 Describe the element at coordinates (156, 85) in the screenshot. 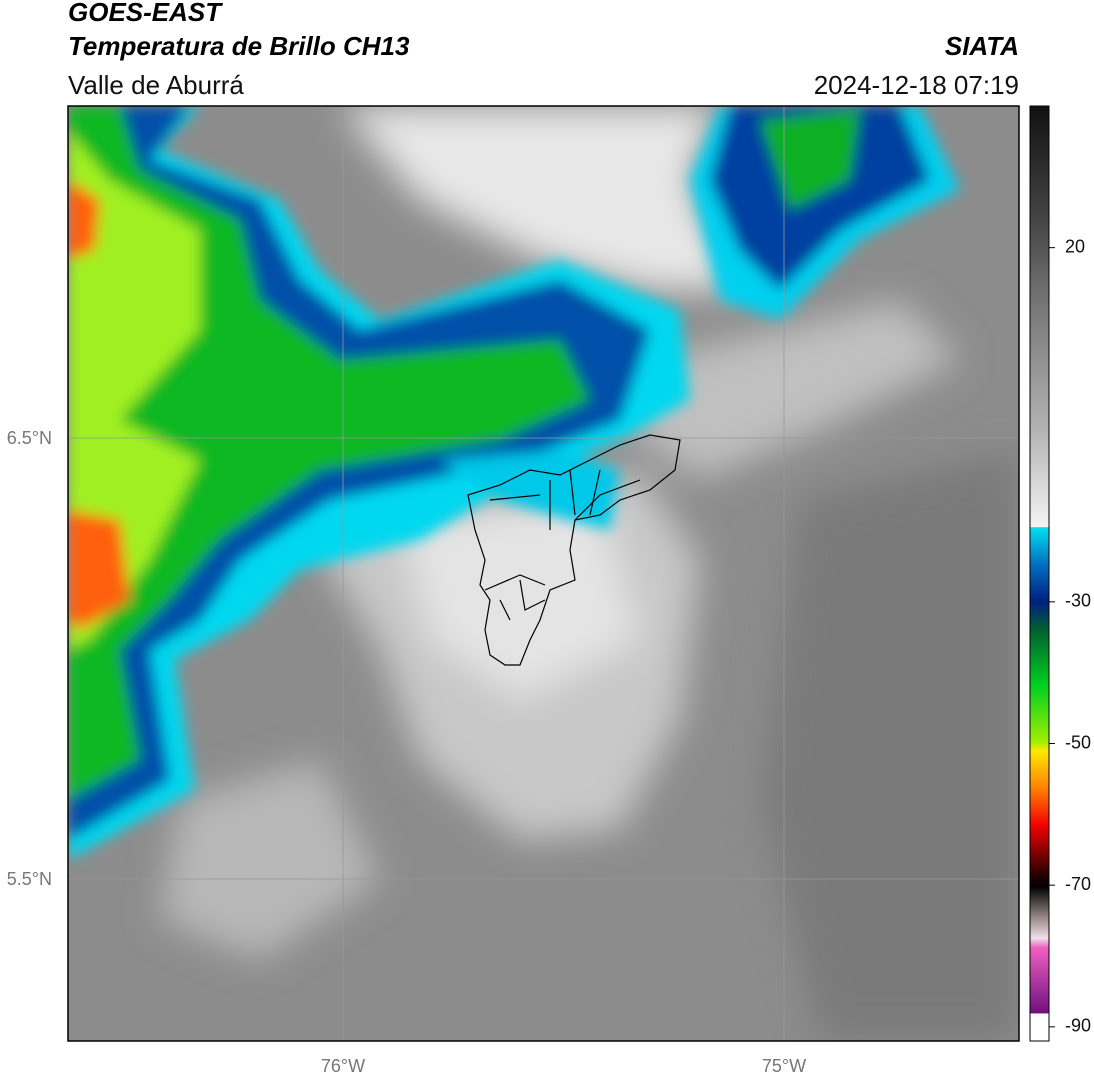

I see `region: Valle de Aburrá` at that location.